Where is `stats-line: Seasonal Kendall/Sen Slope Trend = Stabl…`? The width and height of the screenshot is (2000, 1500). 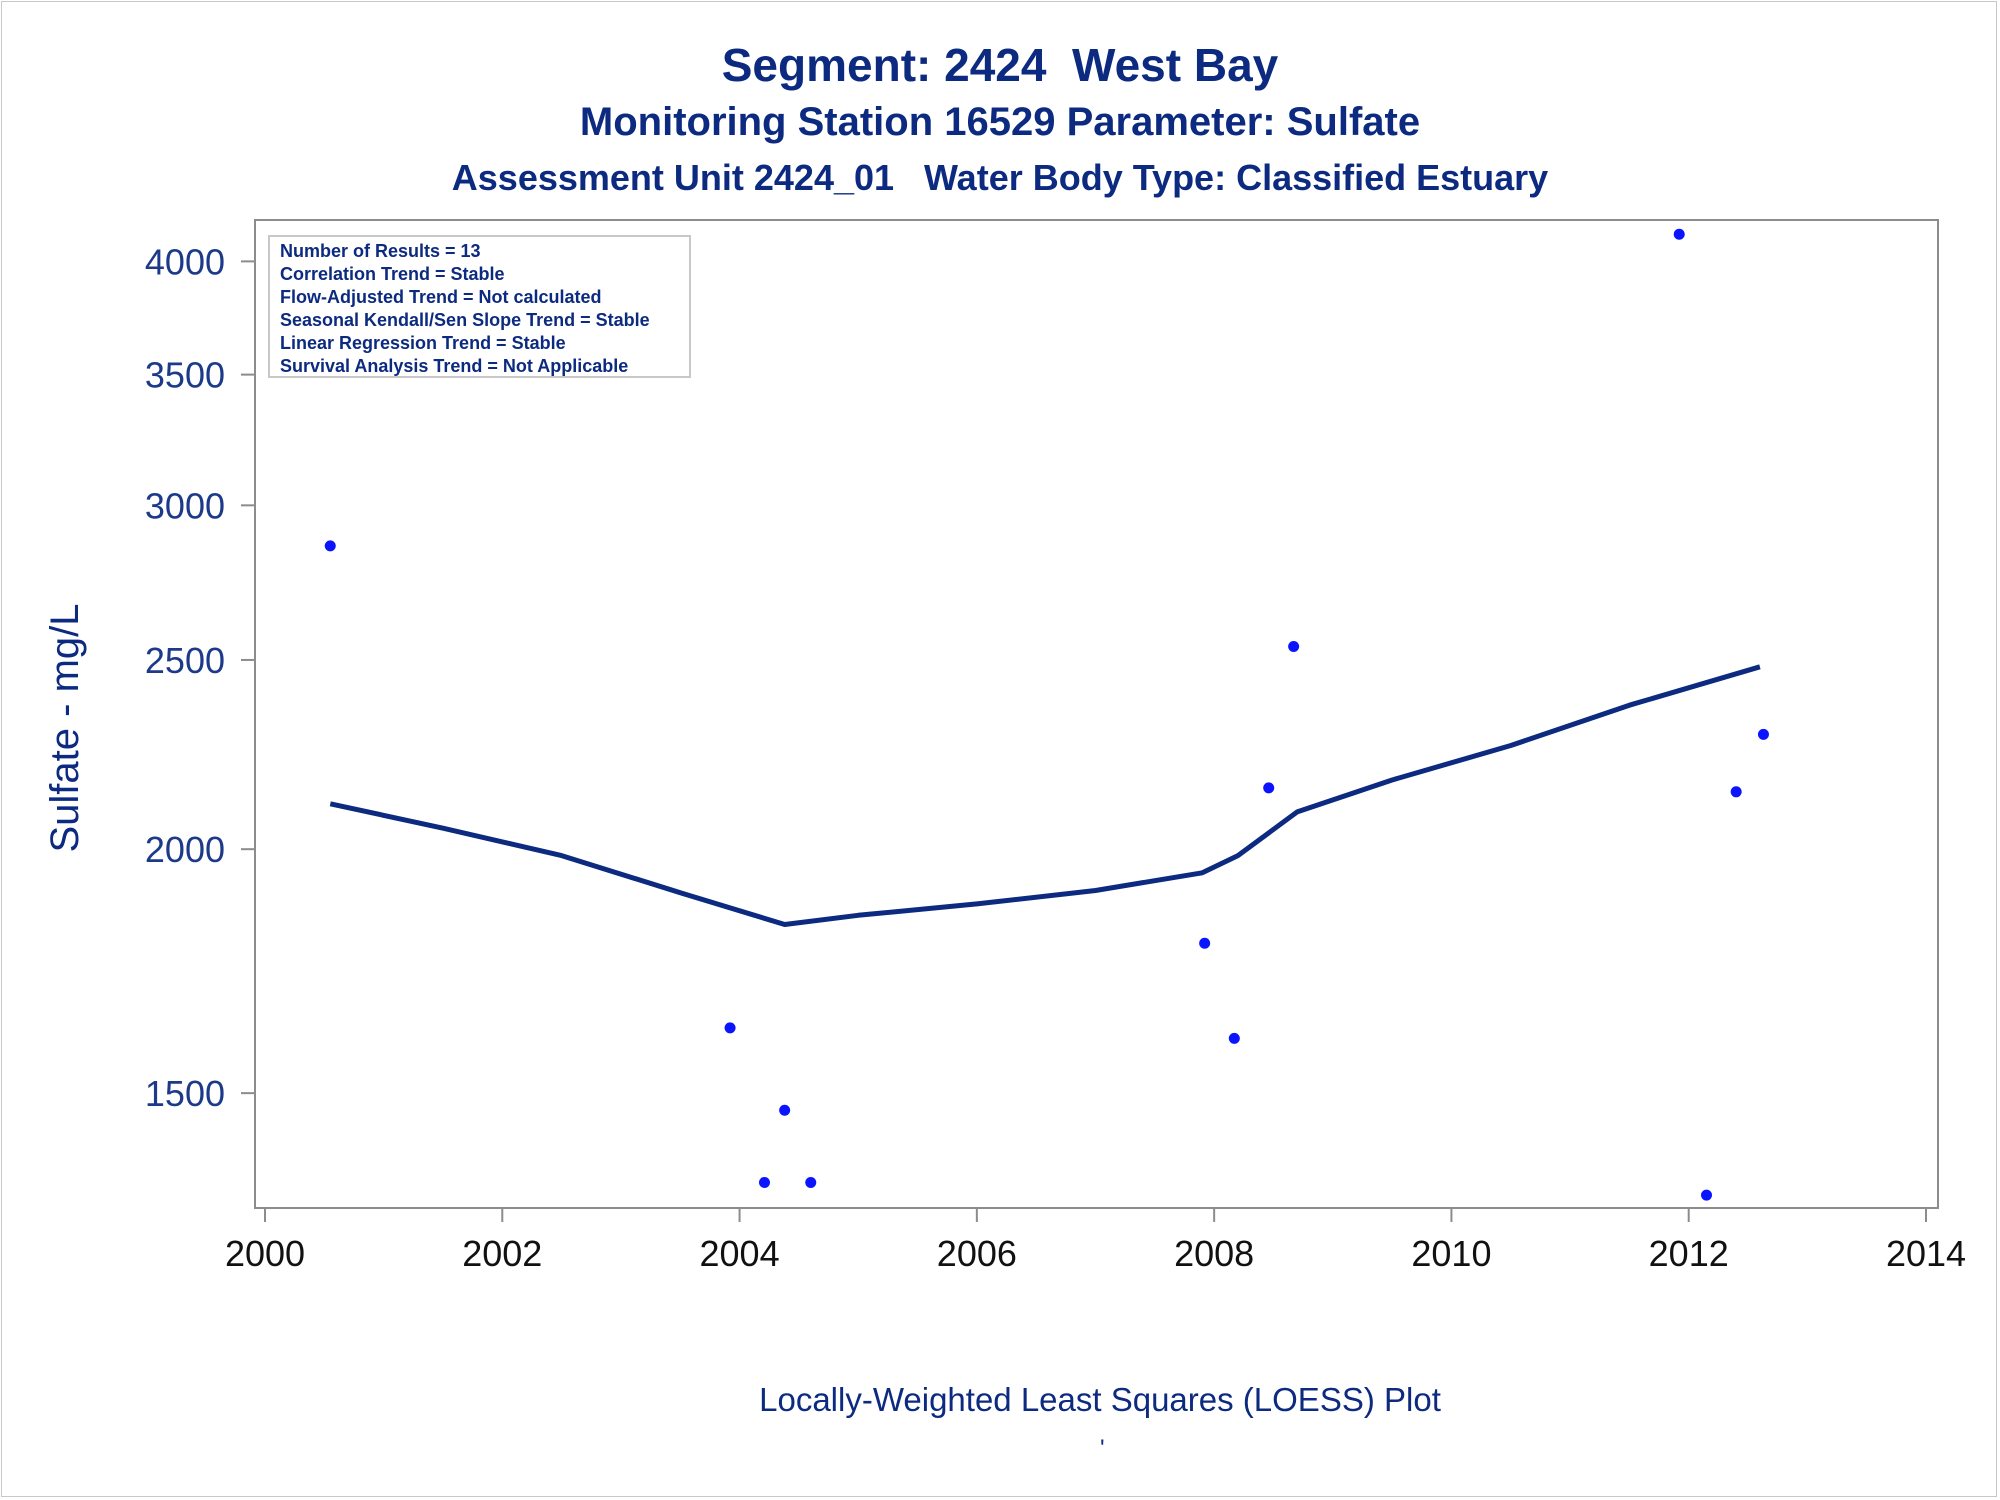
stats-line: Seasonal Kendall/Sen Slope Trend = Stabl… is located at coordinates (465, 320).